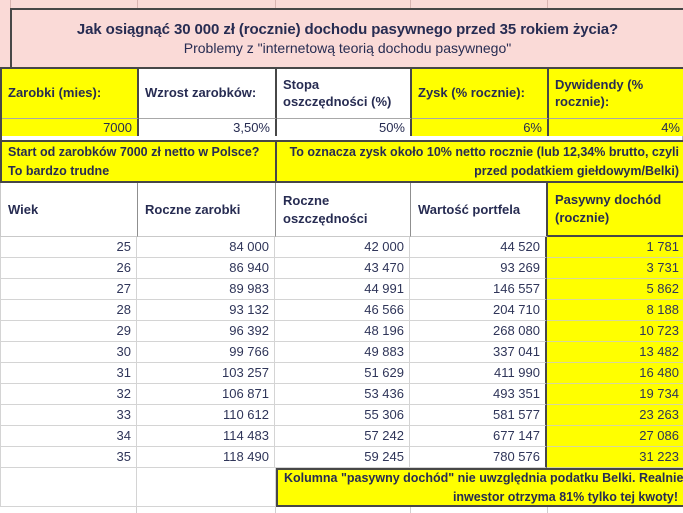  Describe the element at coordinates (70, 94) in the screenshot. I see `param-label-zarobki: Zarobki (mies):` at that location.